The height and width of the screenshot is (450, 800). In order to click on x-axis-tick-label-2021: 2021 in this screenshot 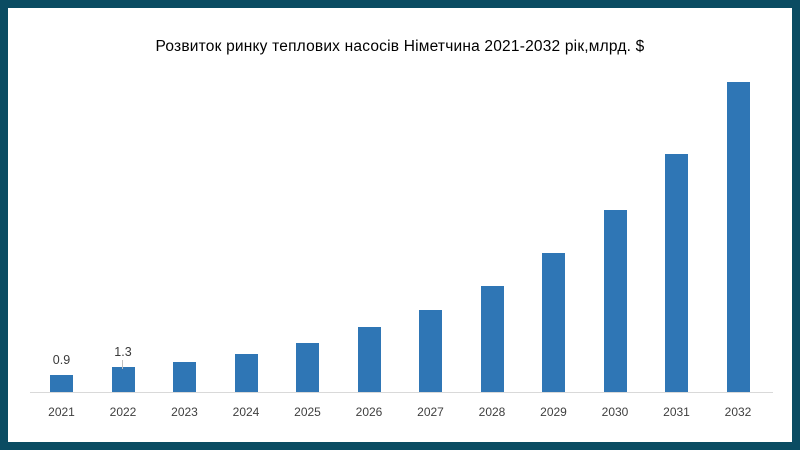, I will do `click(61, 412)`.